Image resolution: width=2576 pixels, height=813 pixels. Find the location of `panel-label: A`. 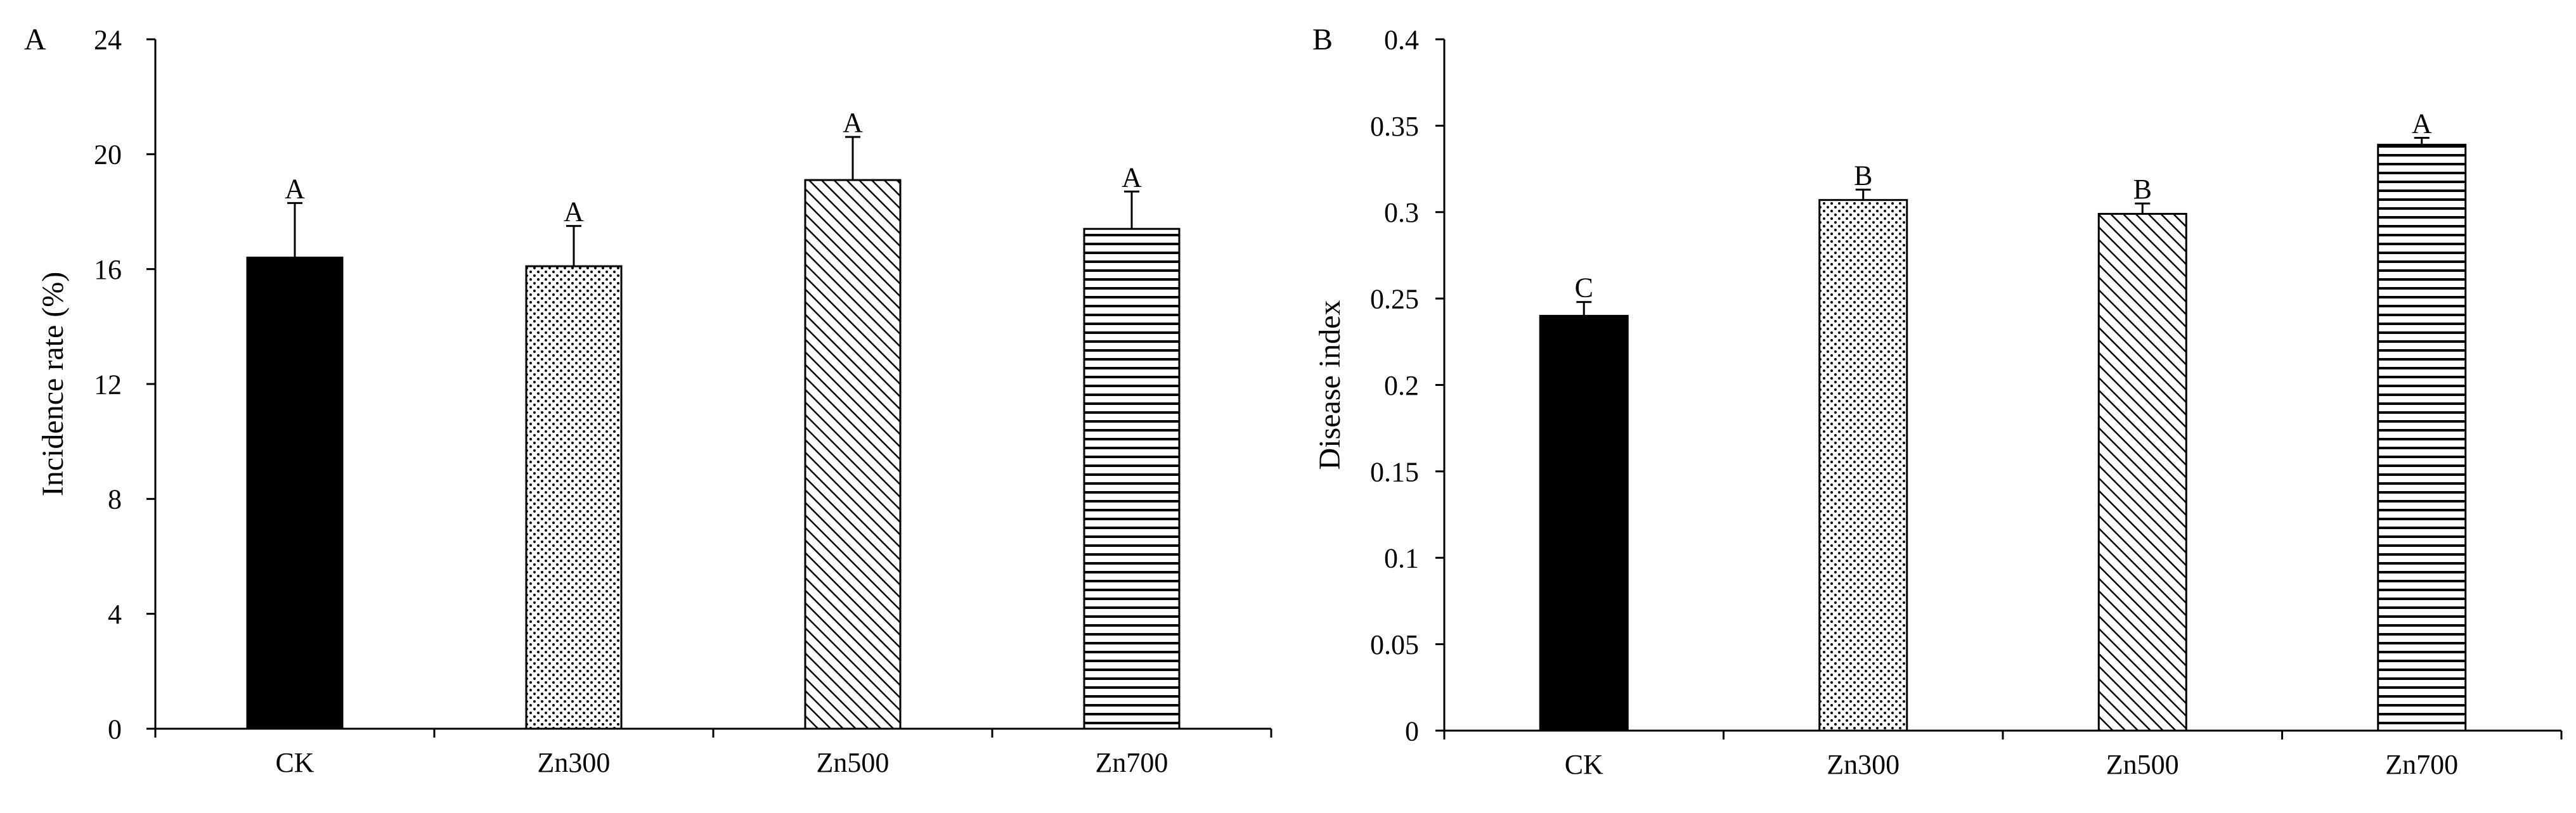

panel-label: A is located at coordinates (35, 39).